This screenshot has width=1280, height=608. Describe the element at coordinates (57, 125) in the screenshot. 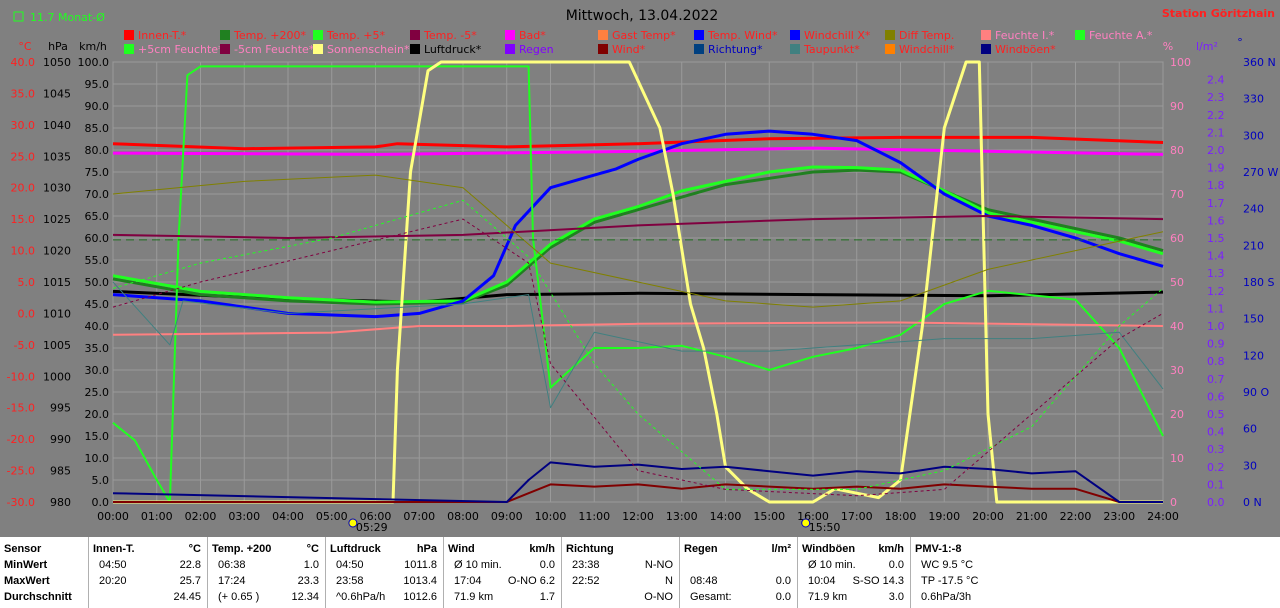

I see `hpa-tick-label: 1040` at that location.